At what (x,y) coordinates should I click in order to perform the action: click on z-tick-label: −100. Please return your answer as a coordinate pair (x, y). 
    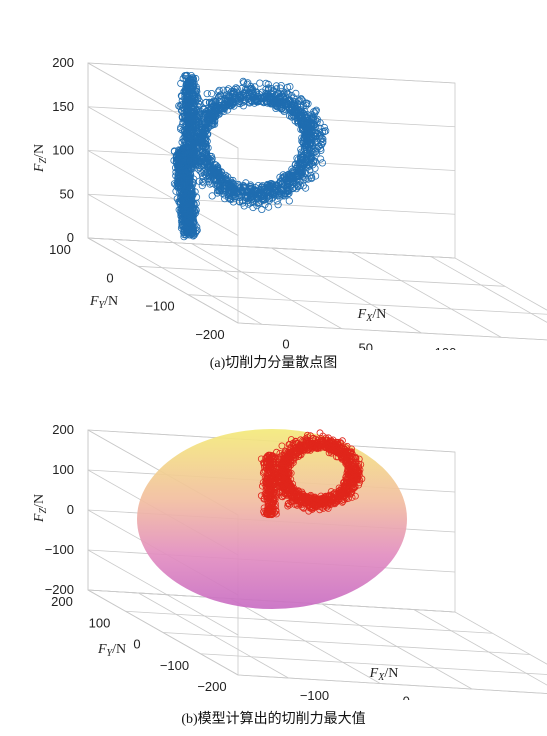
    Looking at the image, I should click on (59, 549).